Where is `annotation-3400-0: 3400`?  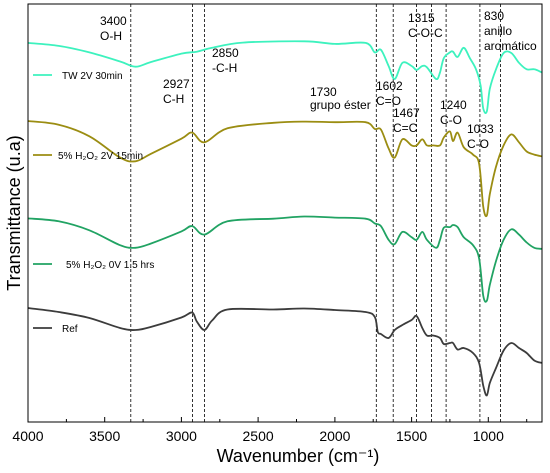
annotation-3400-0: 3400 is located at coordinates (113, 21).